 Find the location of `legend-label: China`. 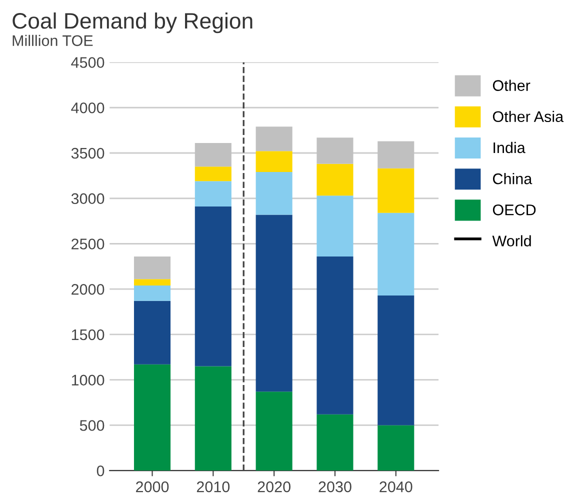

legend-label: China is located at coordinates (512, 178).